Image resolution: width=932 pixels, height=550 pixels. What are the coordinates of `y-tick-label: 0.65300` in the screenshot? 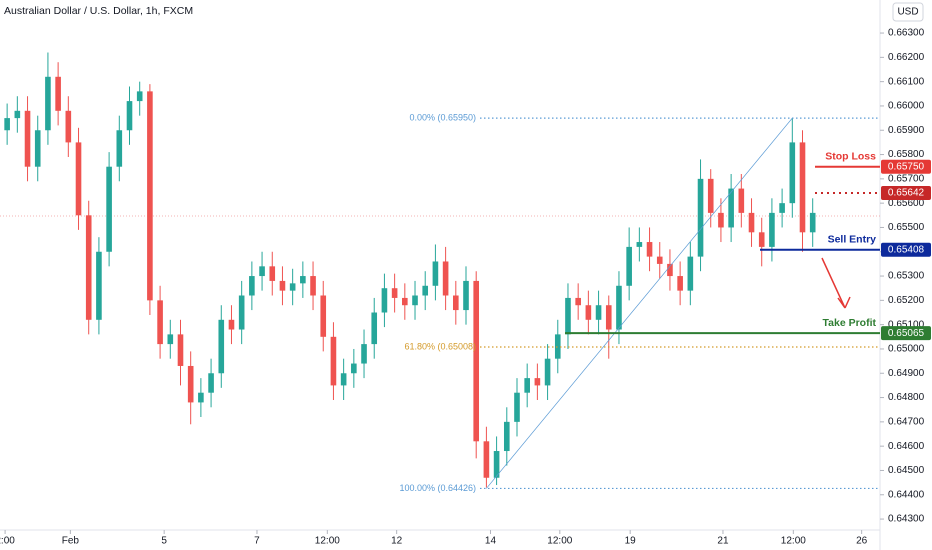 It's located at (906, 276).